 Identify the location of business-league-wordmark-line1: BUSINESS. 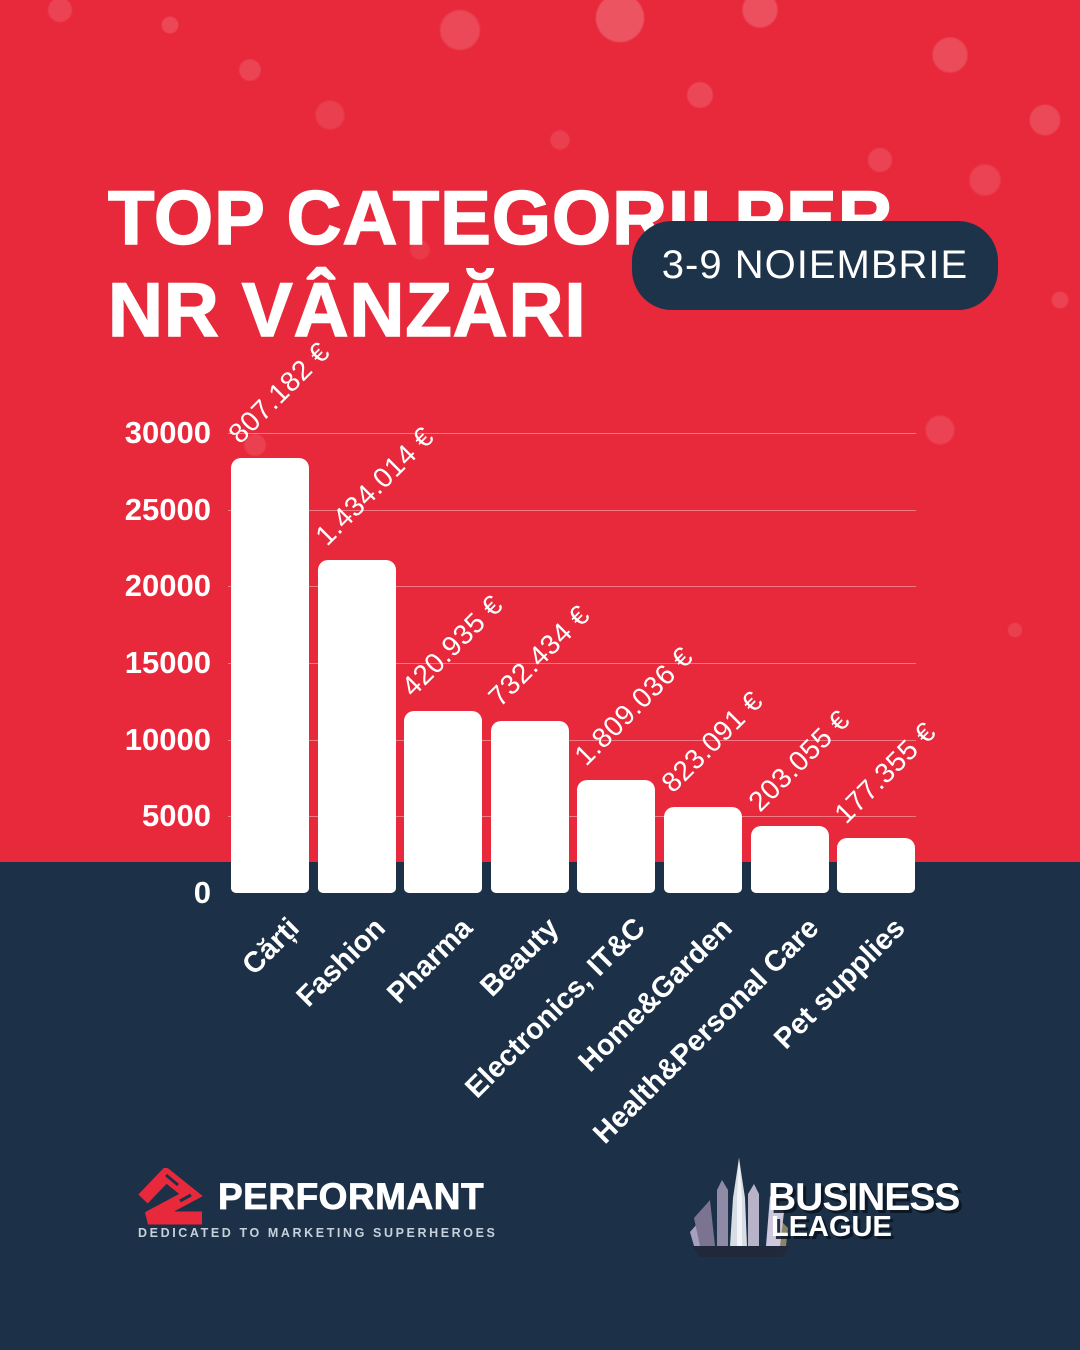
(864, 1197).